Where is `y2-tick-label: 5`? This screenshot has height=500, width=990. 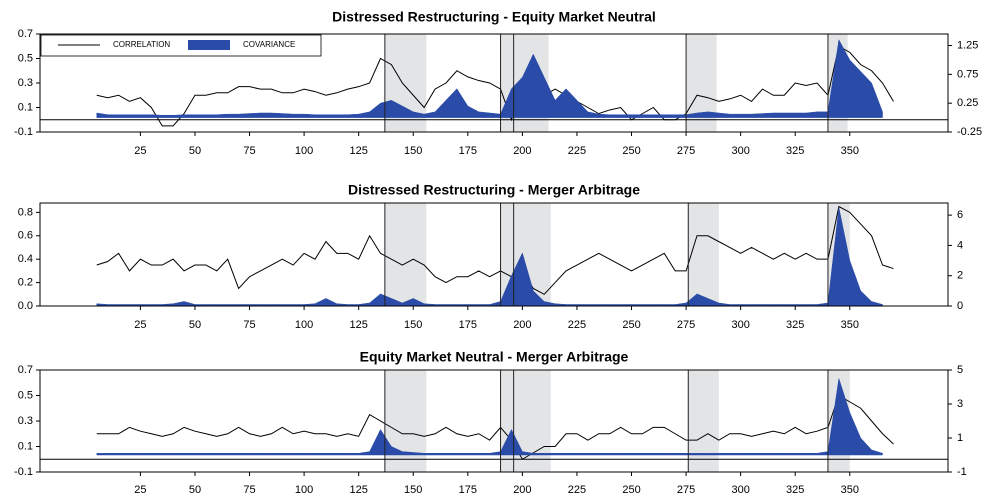 y2-tick-label: 5 is located at coordinates (960, 370).